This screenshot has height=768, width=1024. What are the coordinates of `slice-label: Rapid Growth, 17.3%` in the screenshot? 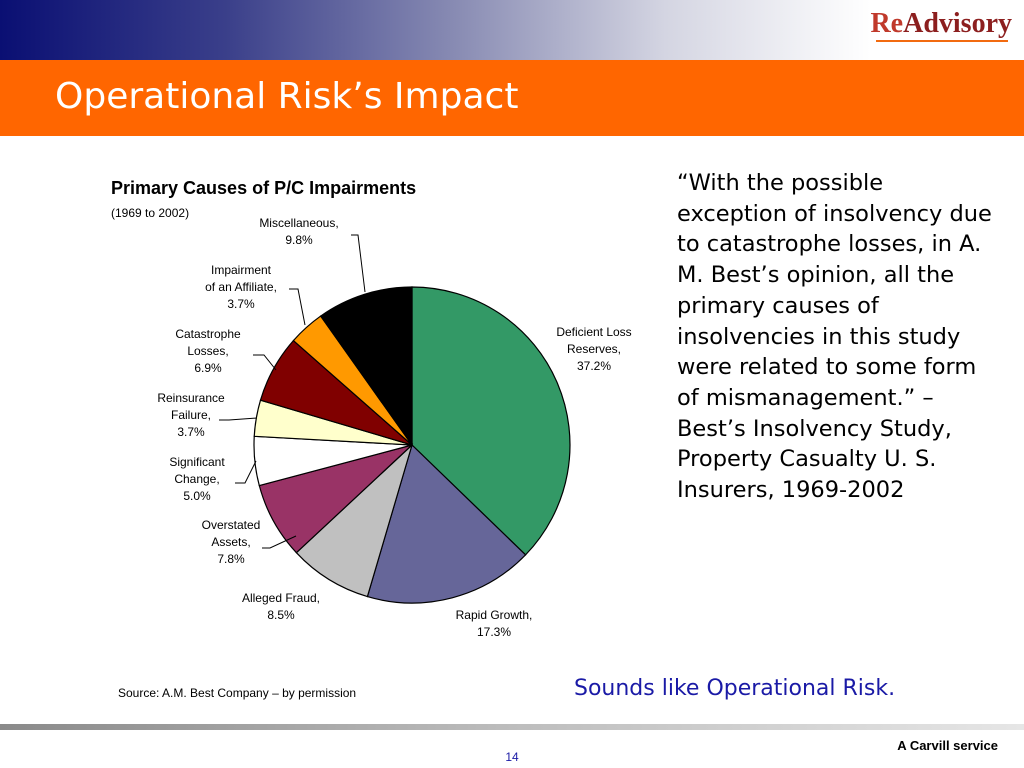 It's located at (494, 623).